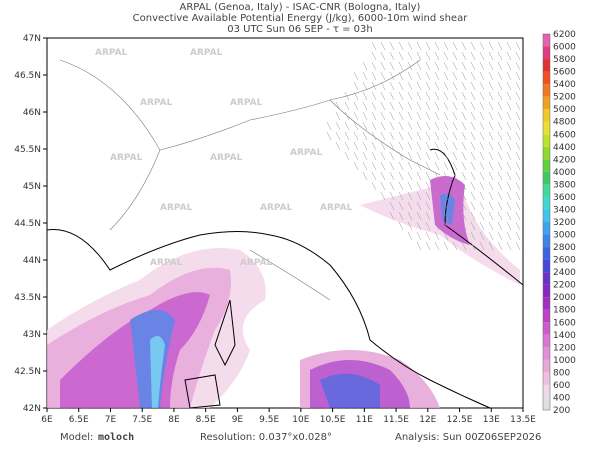 The height and width of the screenshot is (454, 600). I want to click on colorbar-label: 4600, so click(564, 135).